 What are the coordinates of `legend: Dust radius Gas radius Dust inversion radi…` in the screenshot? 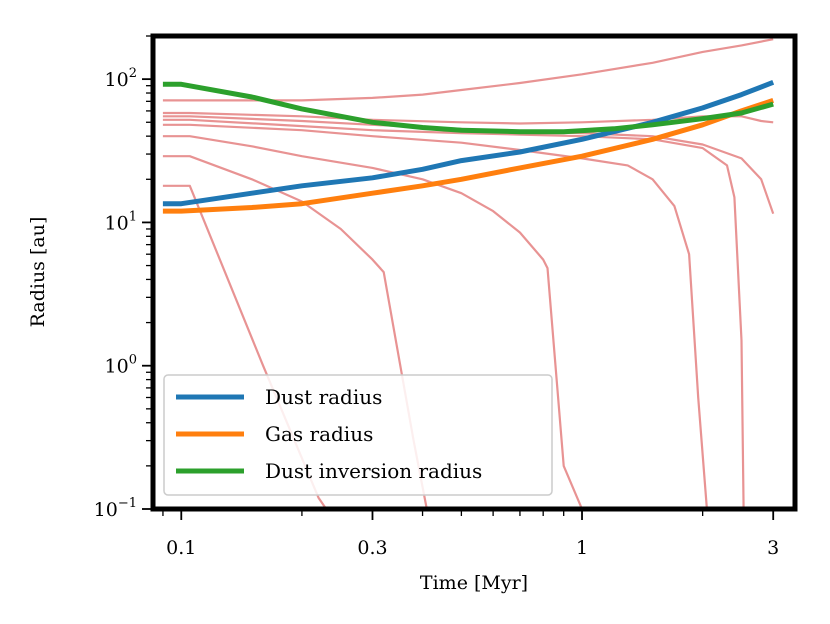 It's located at (358, 435).